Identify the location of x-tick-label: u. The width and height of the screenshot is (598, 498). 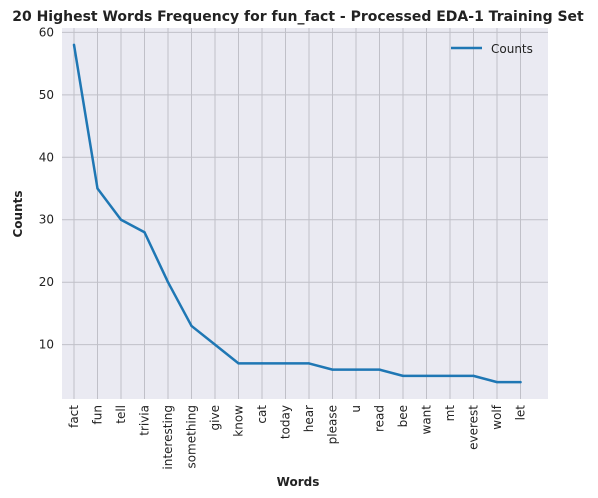
(356, 409).